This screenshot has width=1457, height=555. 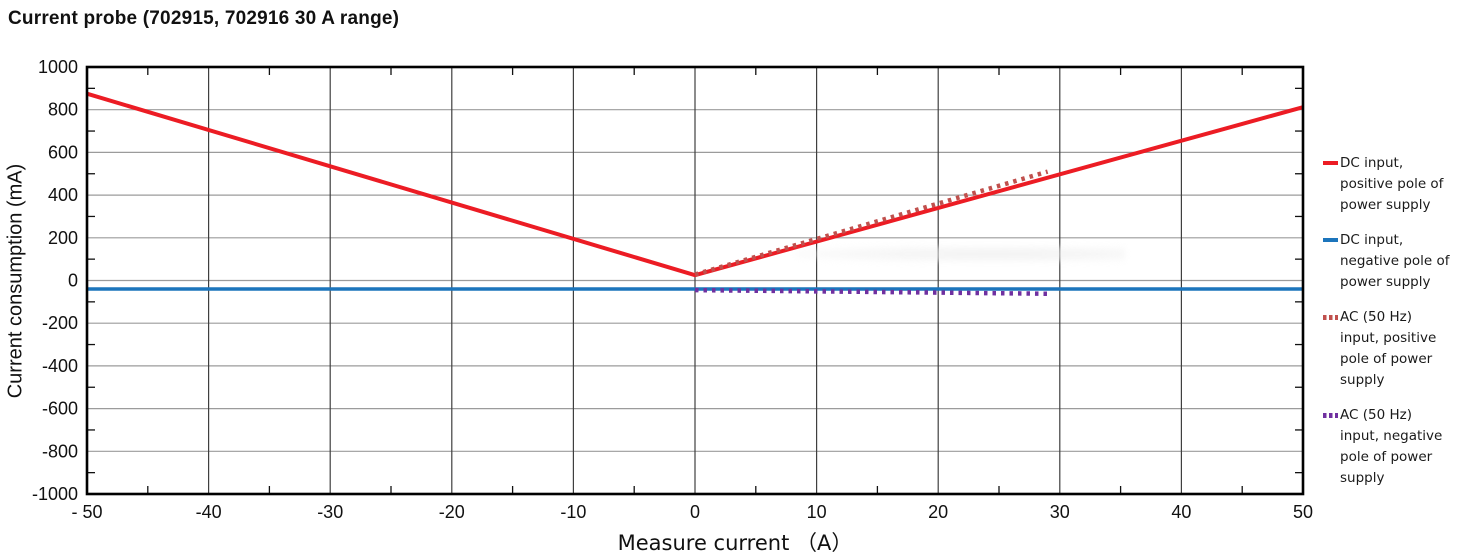 I want to click on y-tick-label: -1000, so click(x=55, y=494).